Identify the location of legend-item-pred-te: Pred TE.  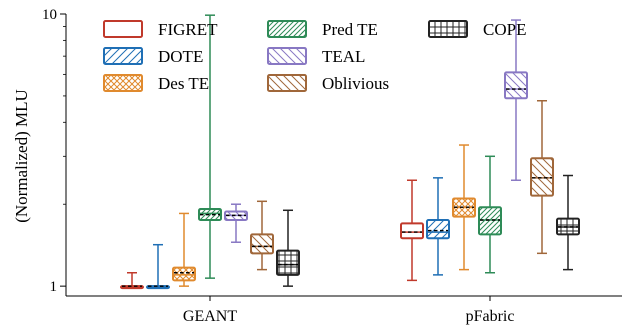
(323, 29).